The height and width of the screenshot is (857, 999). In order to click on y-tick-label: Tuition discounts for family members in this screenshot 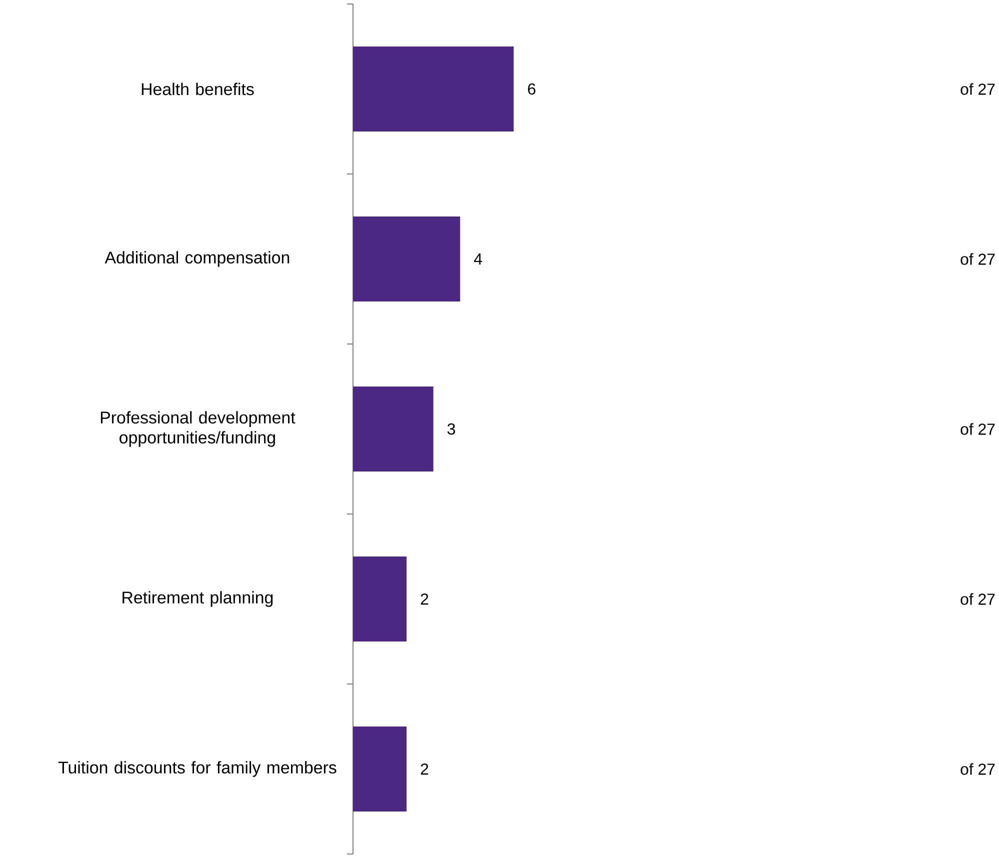, I will do `click(197, 769)`.